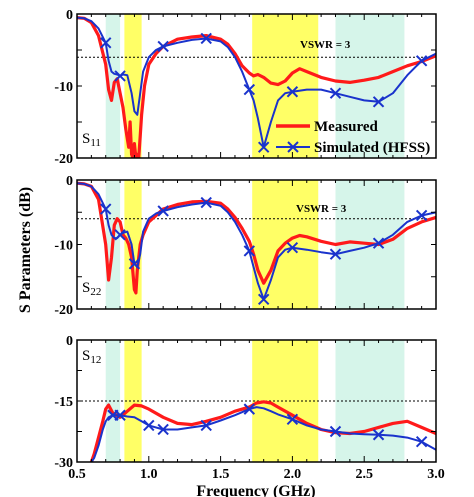 This screenshot has width=474, height=497. I want to click on x-tick-label: 0.5, so click(77, 474).